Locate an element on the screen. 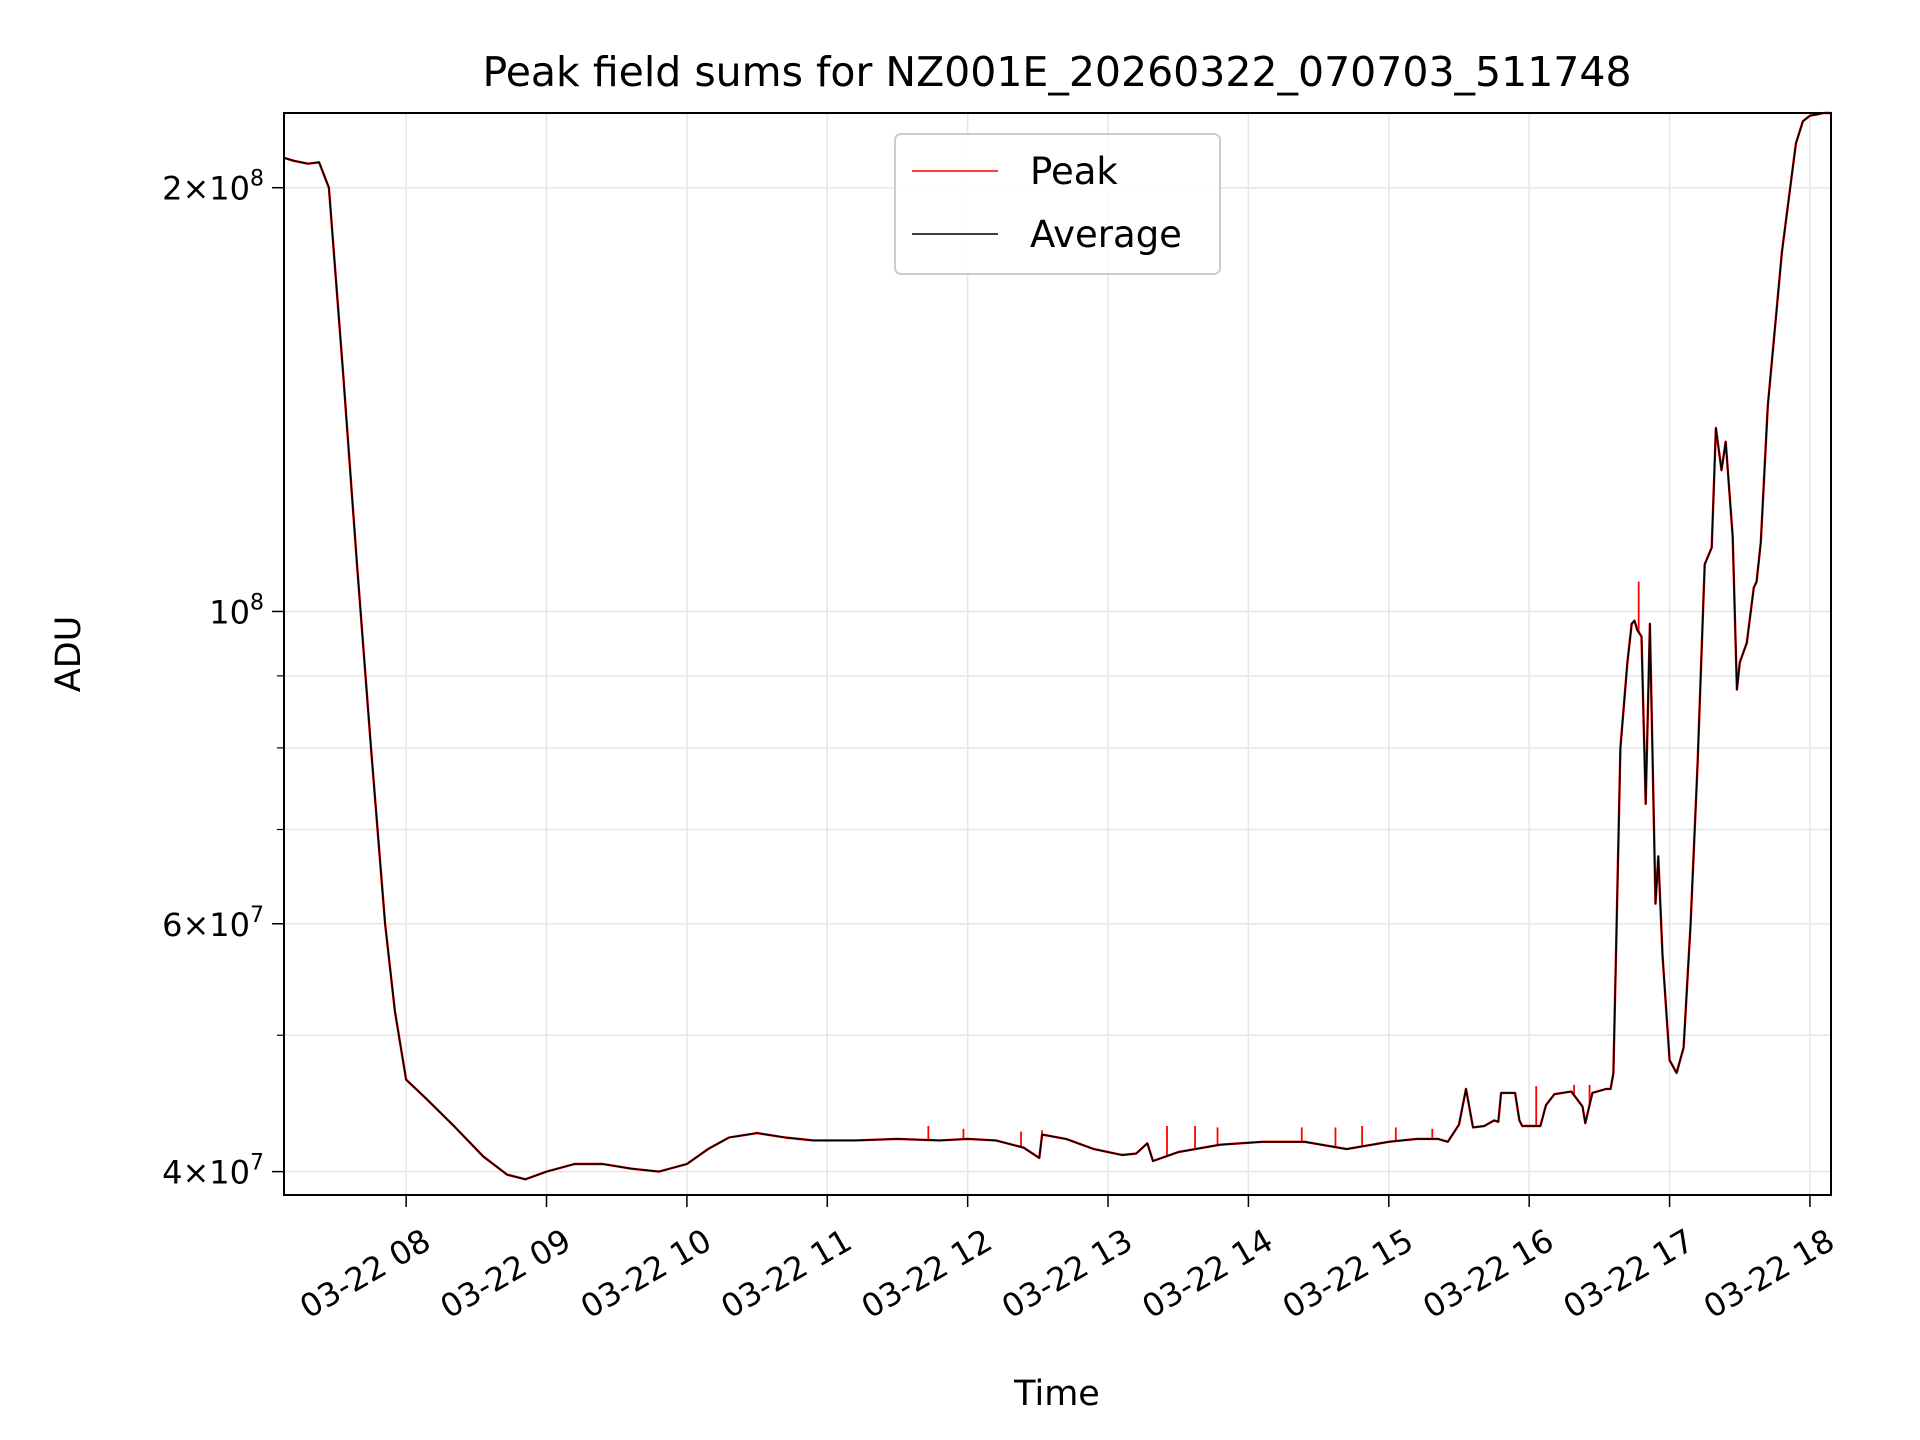 This screenshot has height=1440, width=1920. legend-label-average: Average is located at coordinates (1106, 234).